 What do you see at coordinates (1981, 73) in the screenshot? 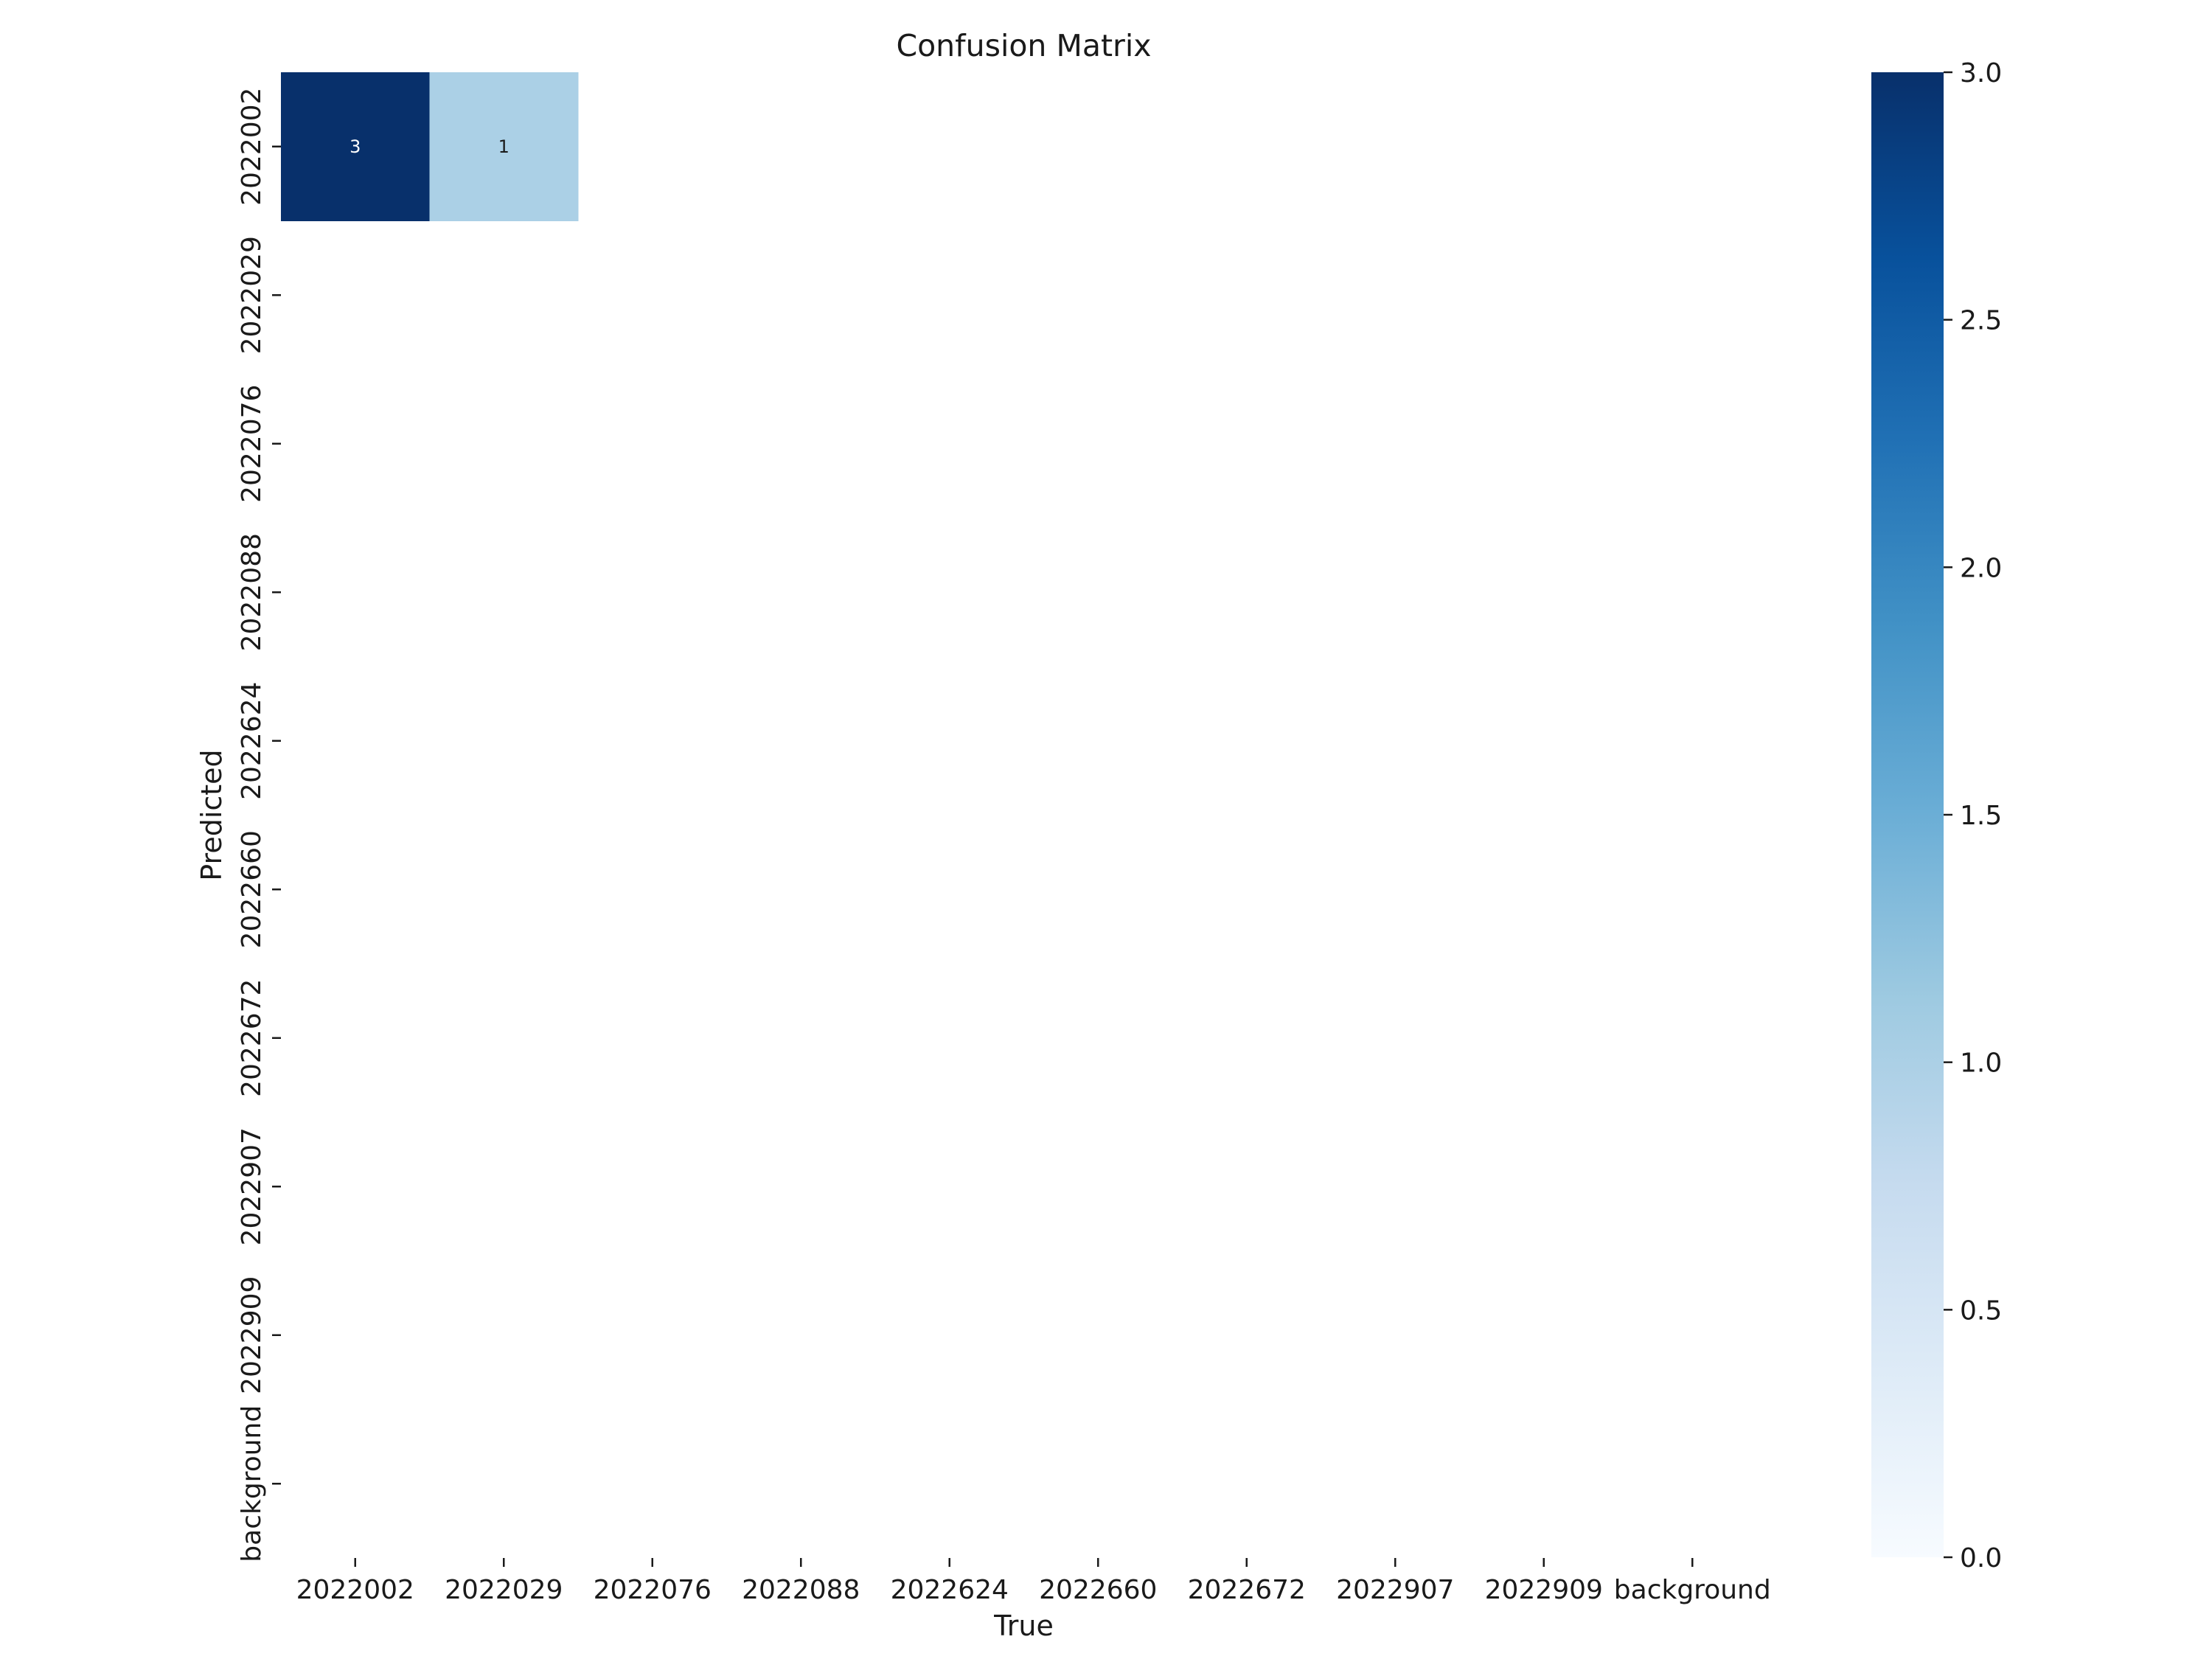
I see `colorbar-tick-label: 3.0` at bounding box center [1981, 73].